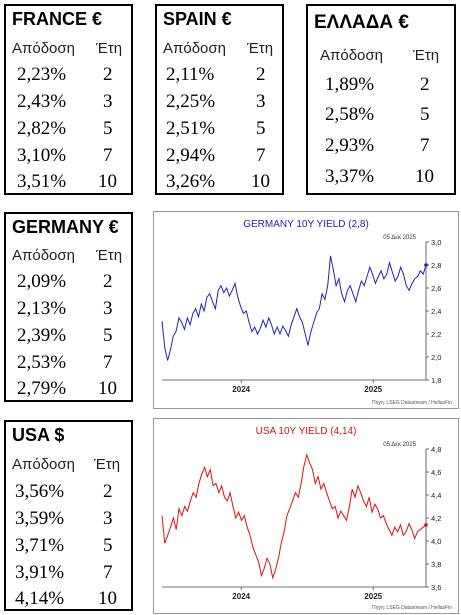 This screenshot has height=615, width=461. I want to click on yield-cell: 2,23%, so click(42, 74).